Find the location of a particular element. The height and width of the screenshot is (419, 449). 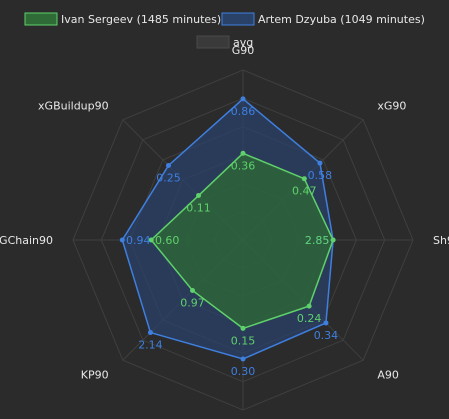

data-label: 0.34 is located at coordinates (326, 335).